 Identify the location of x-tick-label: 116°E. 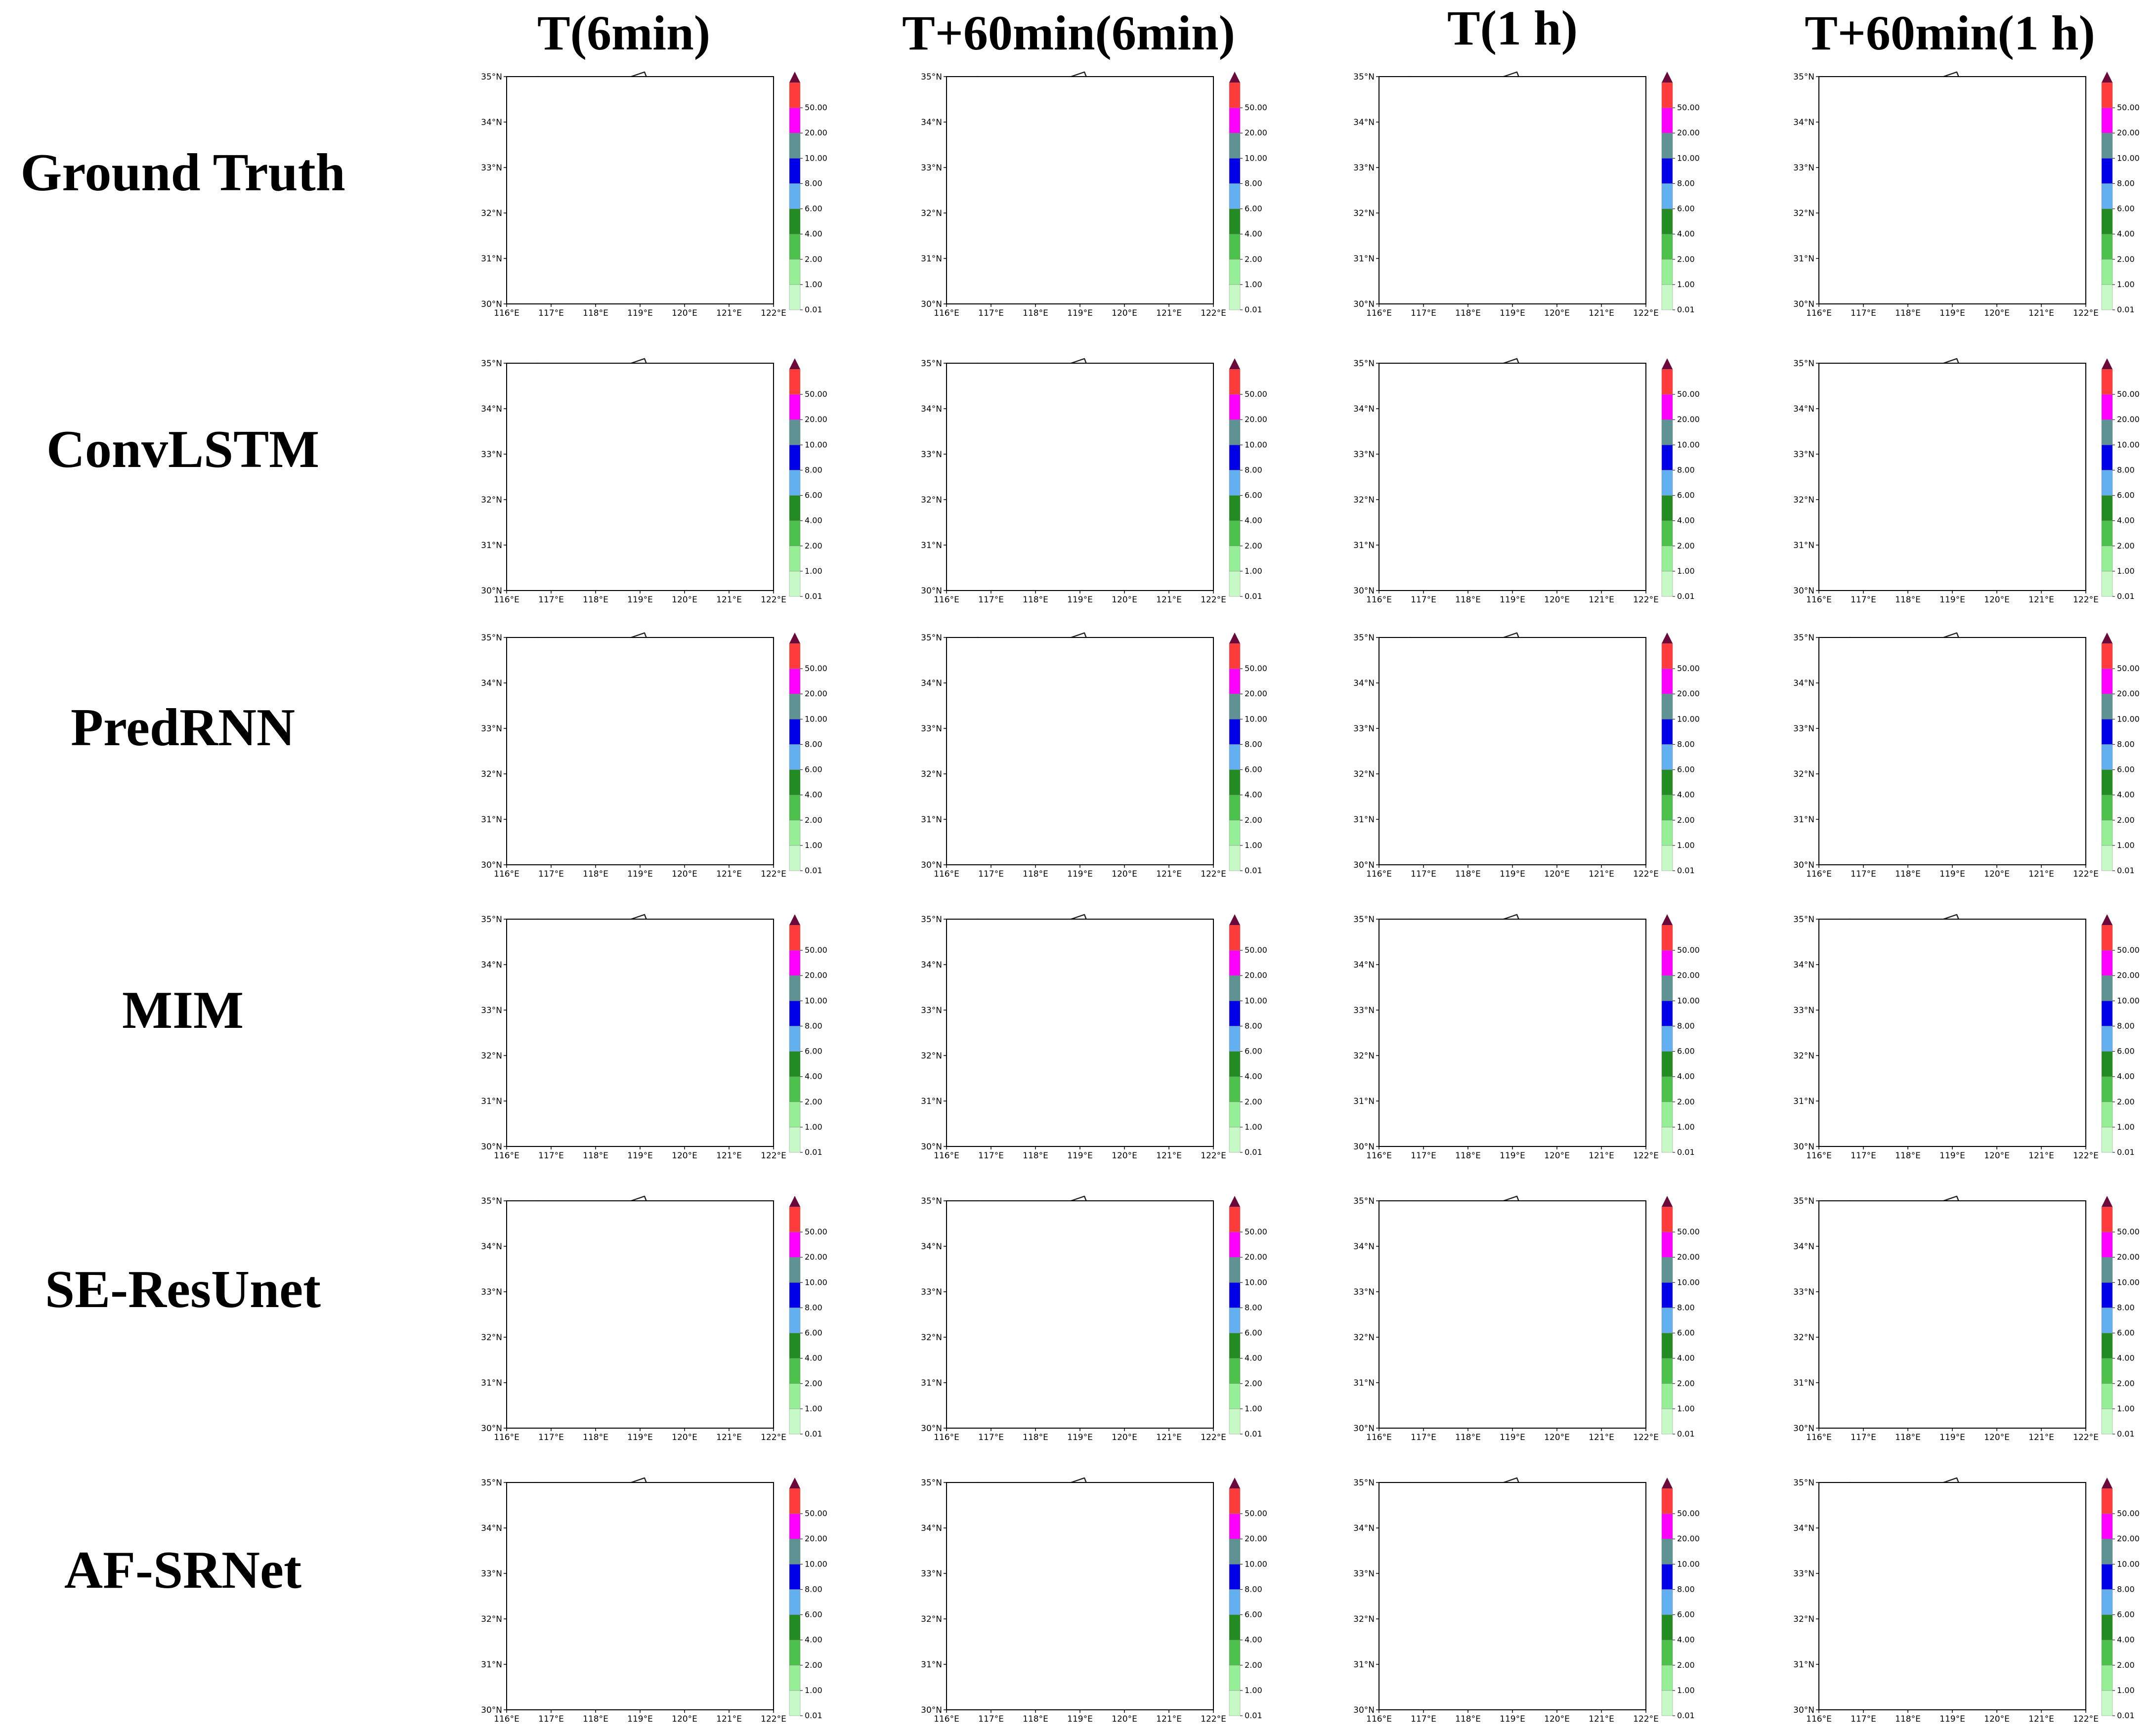
(506, 1719).